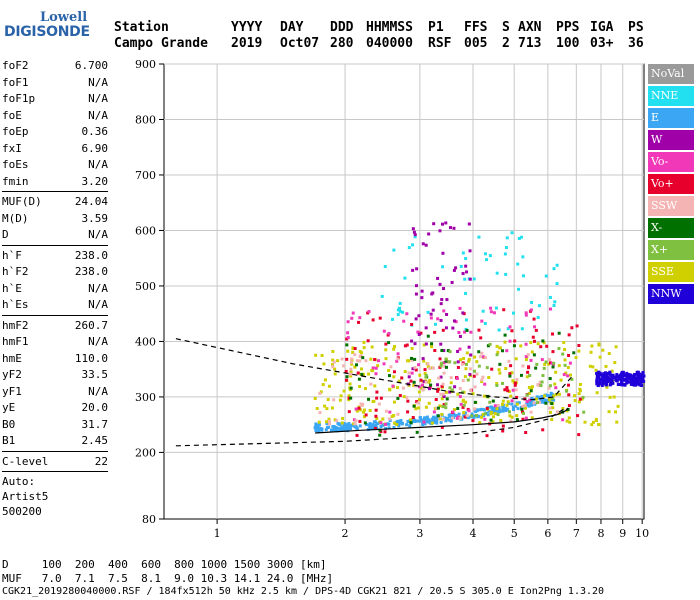 The image size is (700, 600). I want to click on header-value-6: 005, so click(476, 43).